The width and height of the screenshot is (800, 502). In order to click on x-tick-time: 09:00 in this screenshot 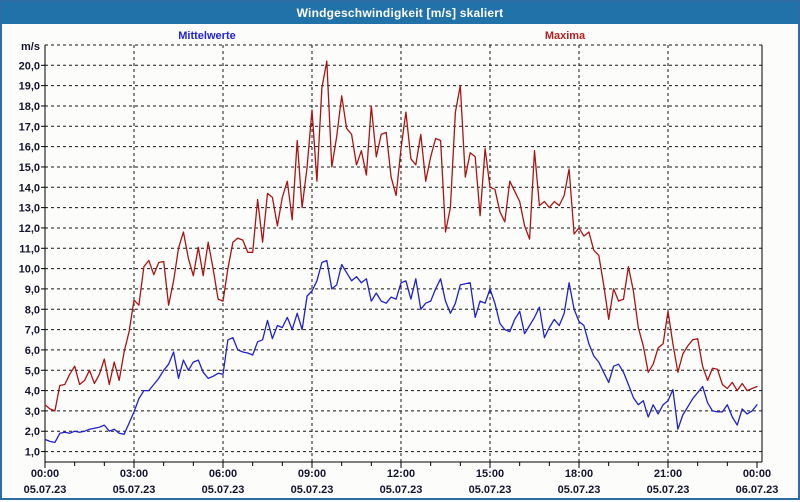, I will do `click(312, 474)`.